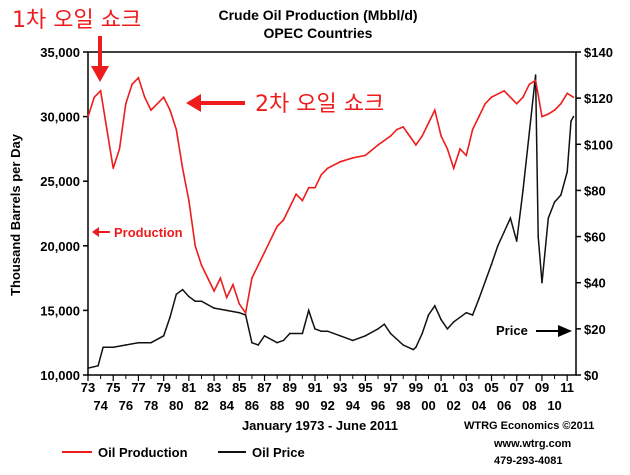 The height and width of the screenshot is (475, 630). Describe the element at coordinates (214, 387) in the screenshot. I see `x-tick-label: 83` at that location.